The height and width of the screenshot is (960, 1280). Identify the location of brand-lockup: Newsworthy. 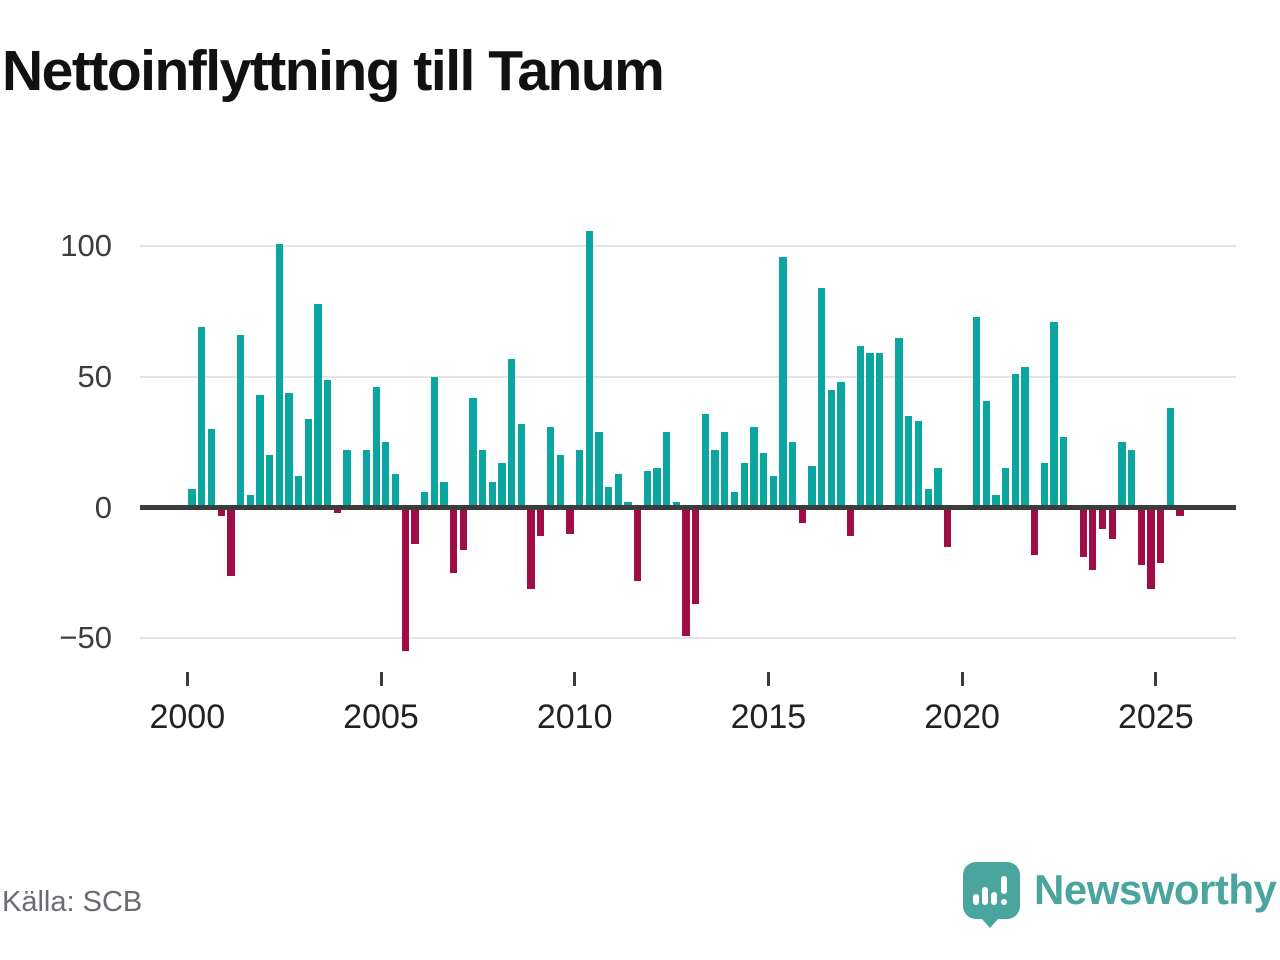
(1120, 893).